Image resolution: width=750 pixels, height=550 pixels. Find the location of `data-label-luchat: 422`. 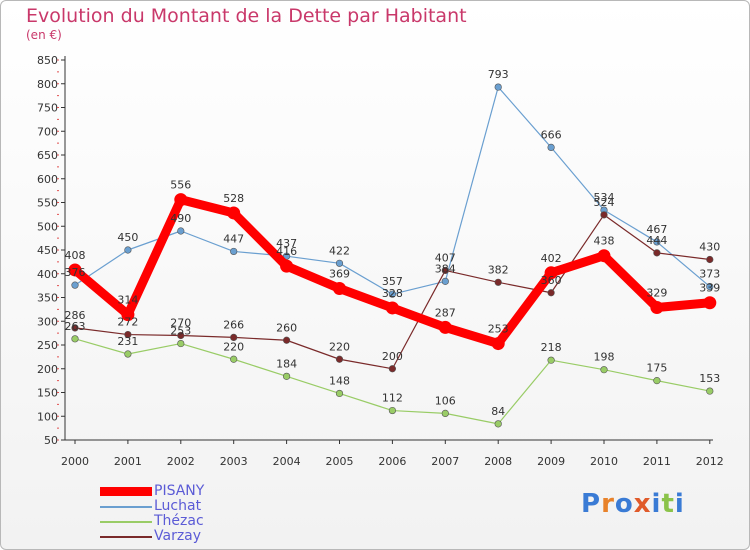

data-label-luchat: 422 is located at coordinates (339, 250).